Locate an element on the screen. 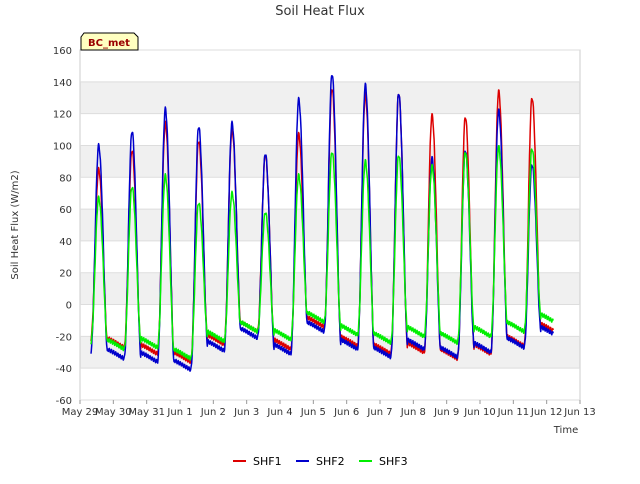 This screenshot has height=484, width=640. x-tick-label: Jun 5 is located at coordinates (313, 412).